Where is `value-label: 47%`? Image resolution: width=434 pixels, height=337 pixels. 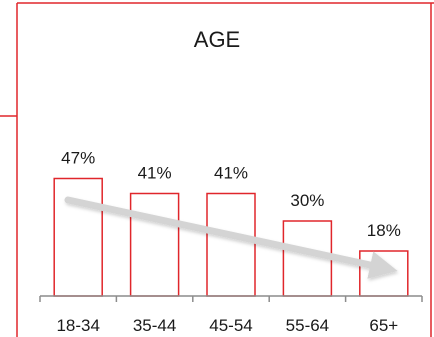 value-label: 47% is located at coordinates (78, 158).